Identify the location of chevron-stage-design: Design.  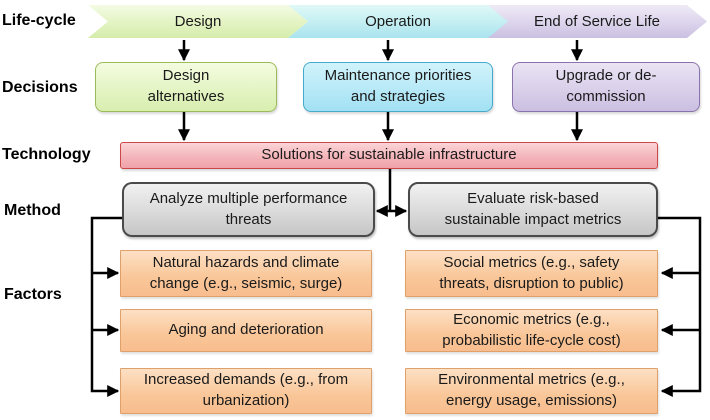
(198, 21).